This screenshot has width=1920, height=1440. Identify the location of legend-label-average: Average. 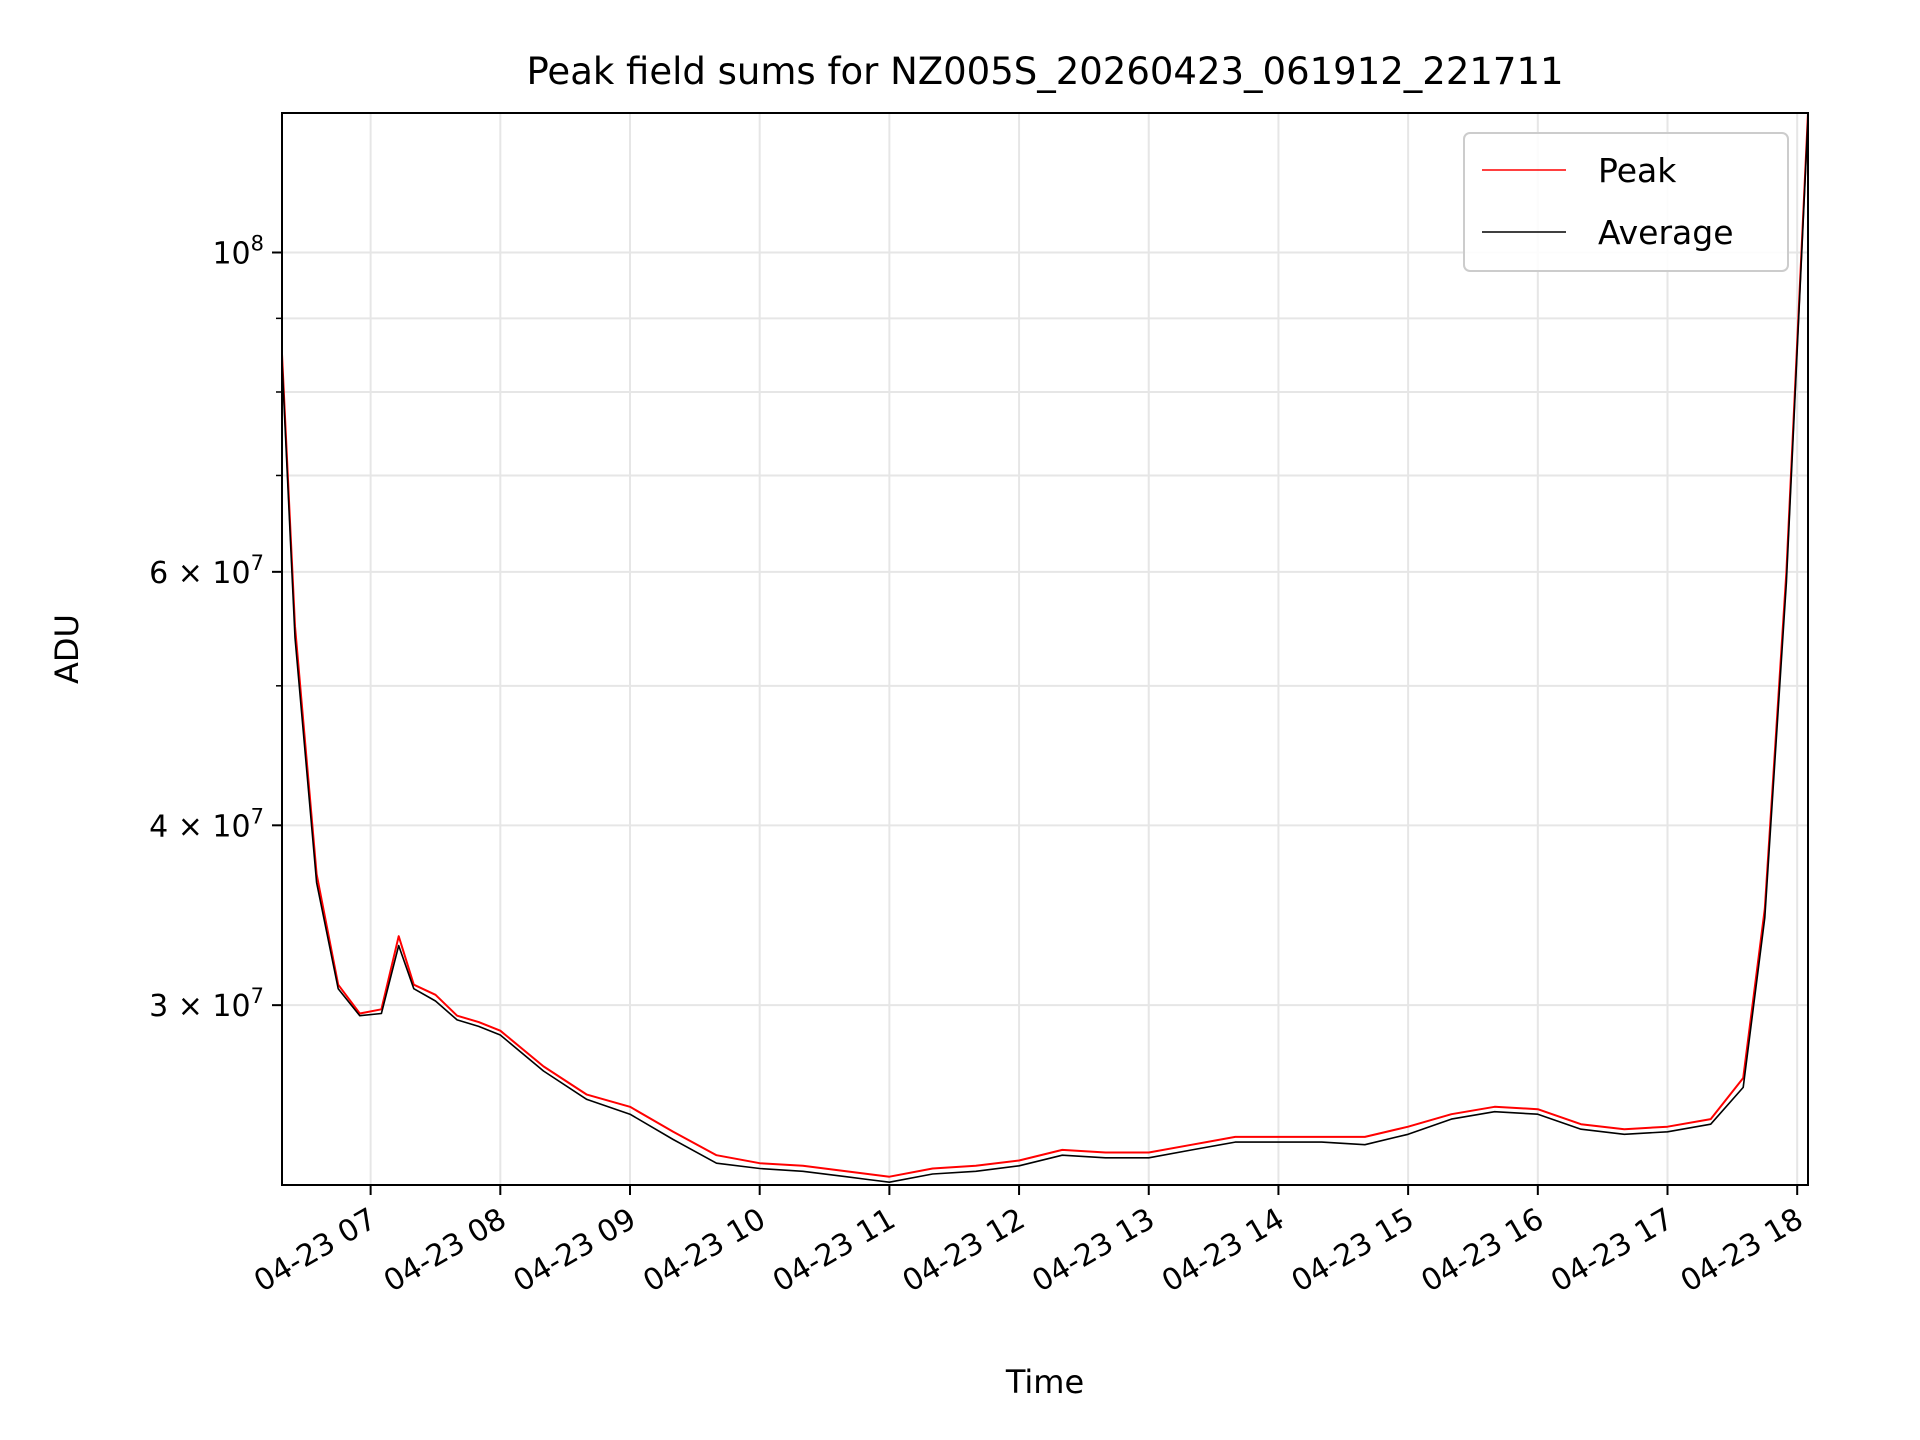
(1666, 232).